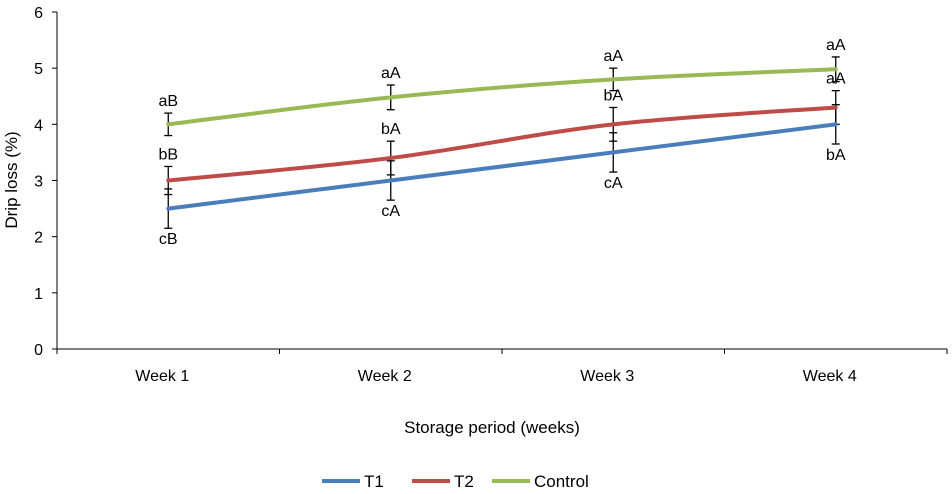 This screenshot has width=952, height=494. What do you see at coordinates (38, 294) in the screenshot?
I see `y-tick-label: 1` at bounding box center [38, 294].